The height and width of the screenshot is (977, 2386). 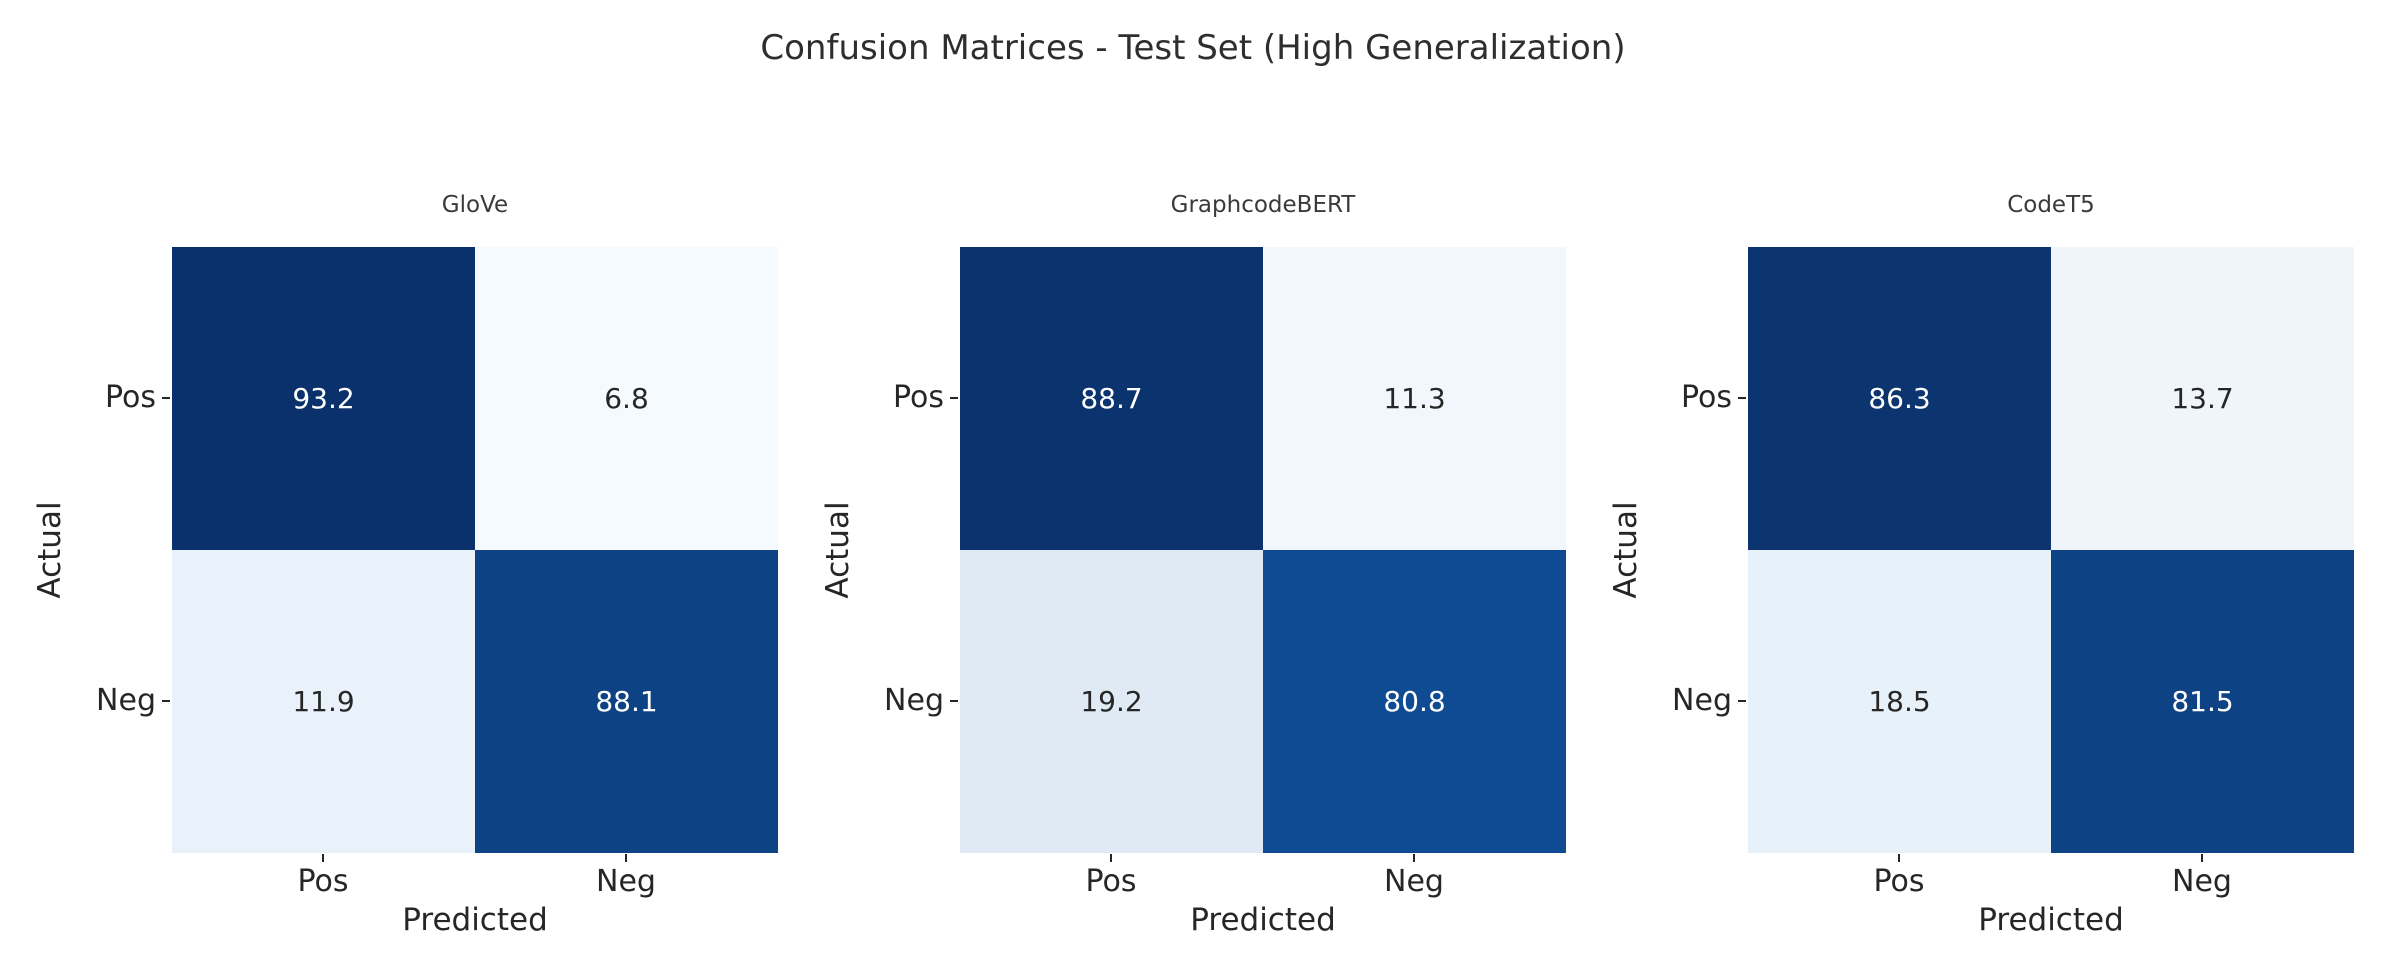 I want to click on cell-actual-pos-pred-pos: 86.3, so click(x=1899, y=398).